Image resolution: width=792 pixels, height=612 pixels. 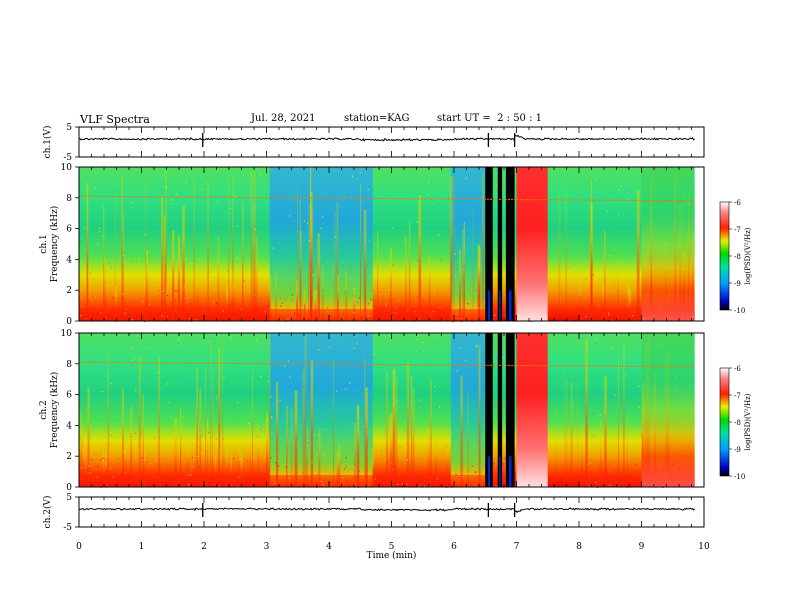 I want to click on colorbar, so click(x=724, y=256).